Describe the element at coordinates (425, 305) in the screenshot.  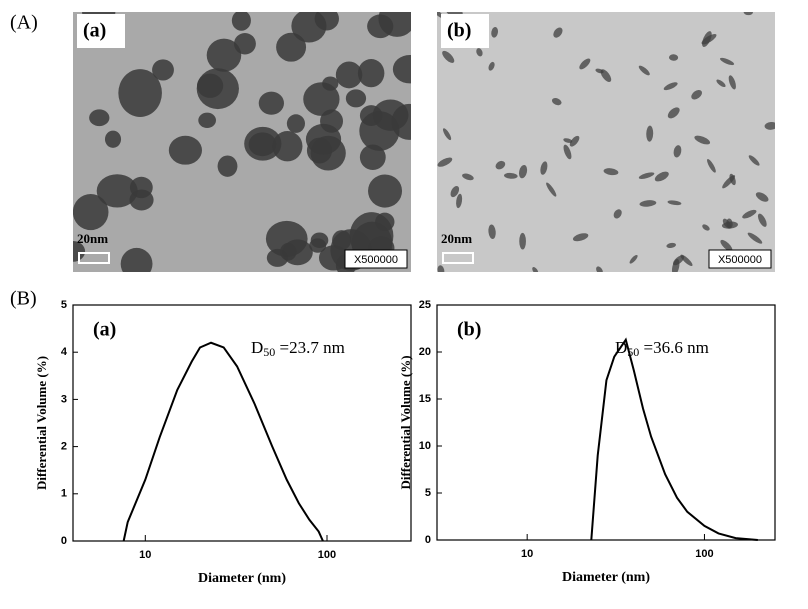
I see `y-tick-label: 25` at that location.